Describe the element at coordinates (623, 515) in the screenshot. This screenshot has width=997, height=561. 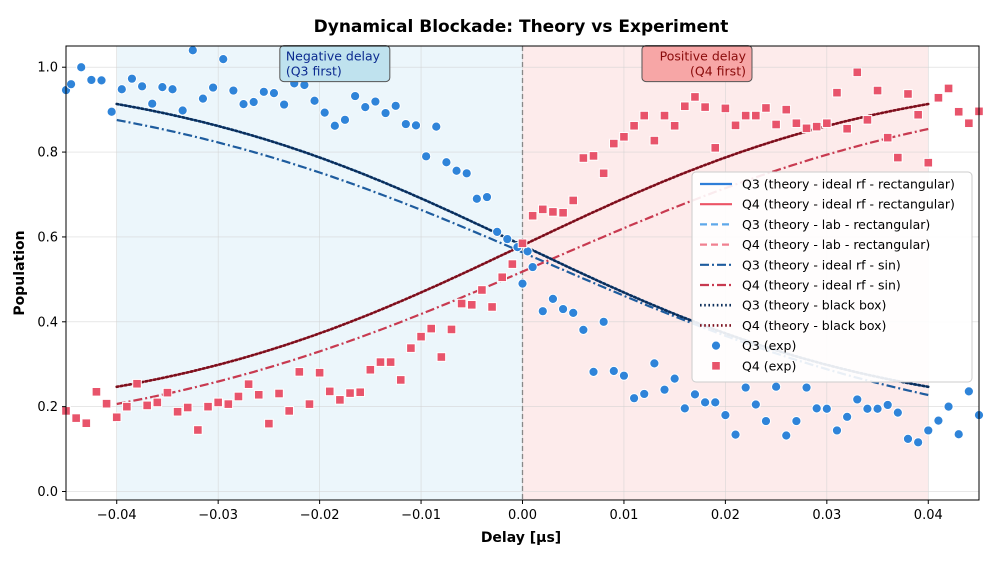
I see `x-tick-label: 0.01` at that location.